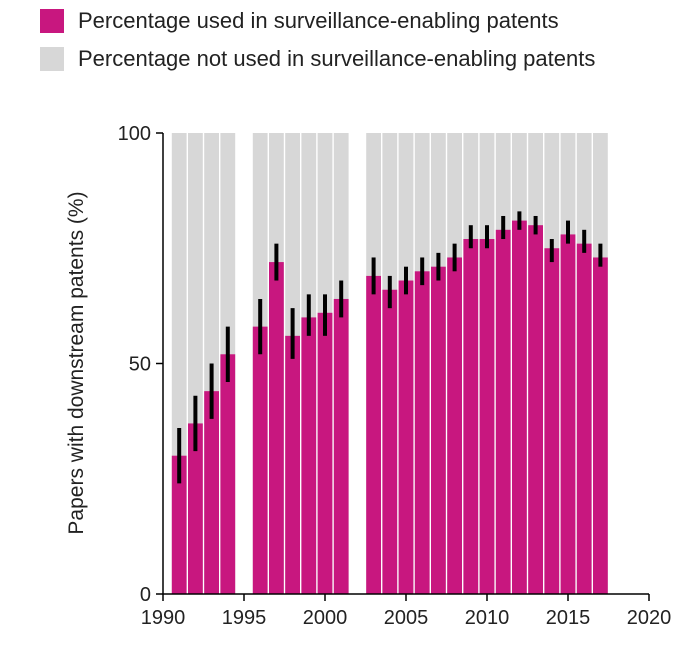 This screenshot has width=700, height=664. What do you see at coordinates (52, 59) in the screenshot?
I see `legend-swatch-not-used` at bounding box center [52, 59].